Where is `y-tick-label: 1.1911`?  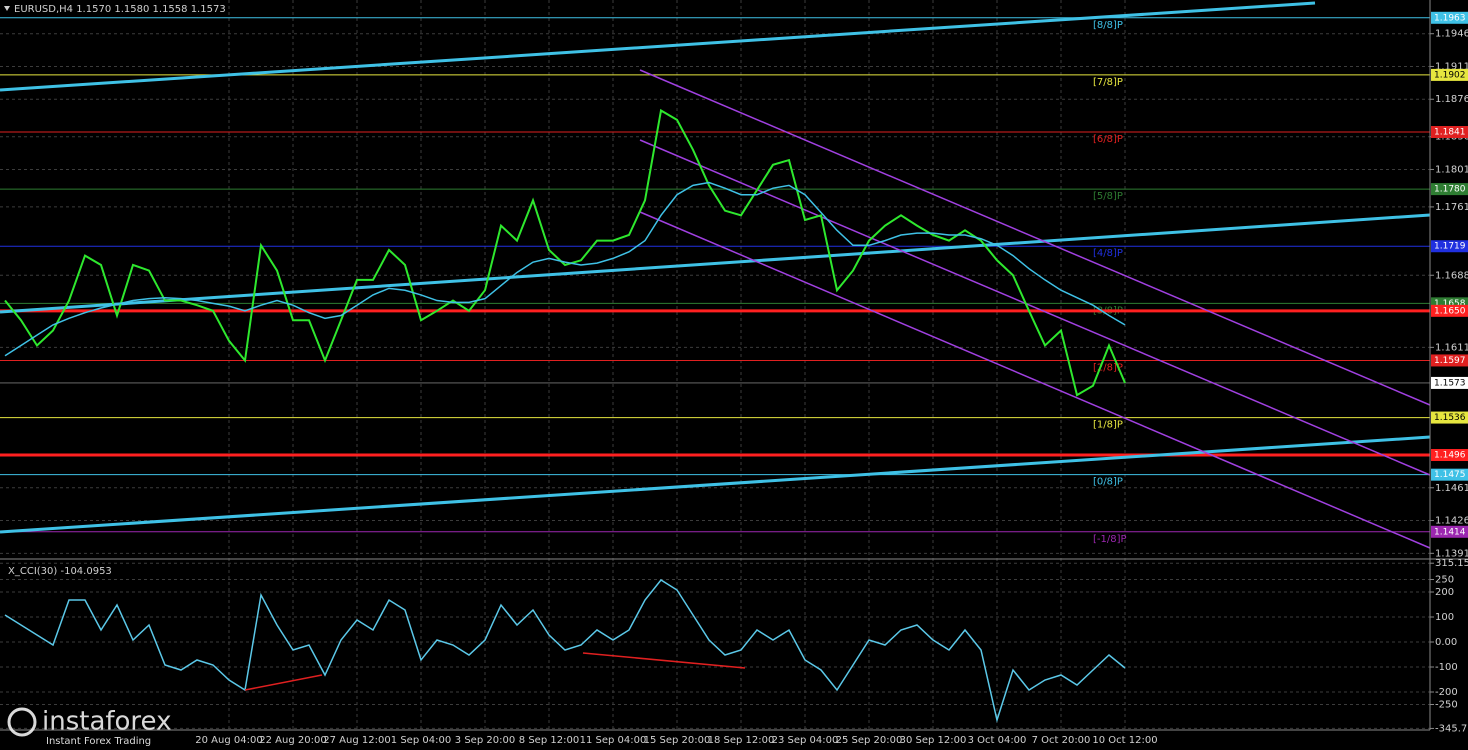 y-tick-label: 1.1911 is located at coordinates (1451, 66).